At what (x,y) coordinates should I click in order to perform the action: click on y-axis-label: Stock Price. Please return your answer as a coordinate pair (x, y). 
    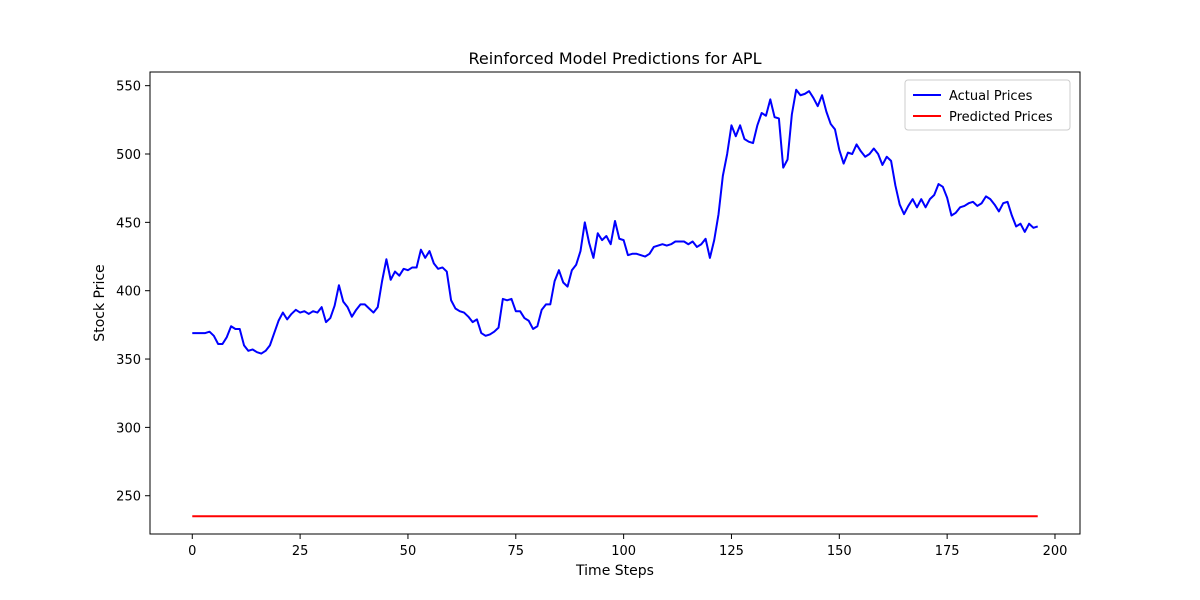
    Looking at the image, I should click on (100, 302).